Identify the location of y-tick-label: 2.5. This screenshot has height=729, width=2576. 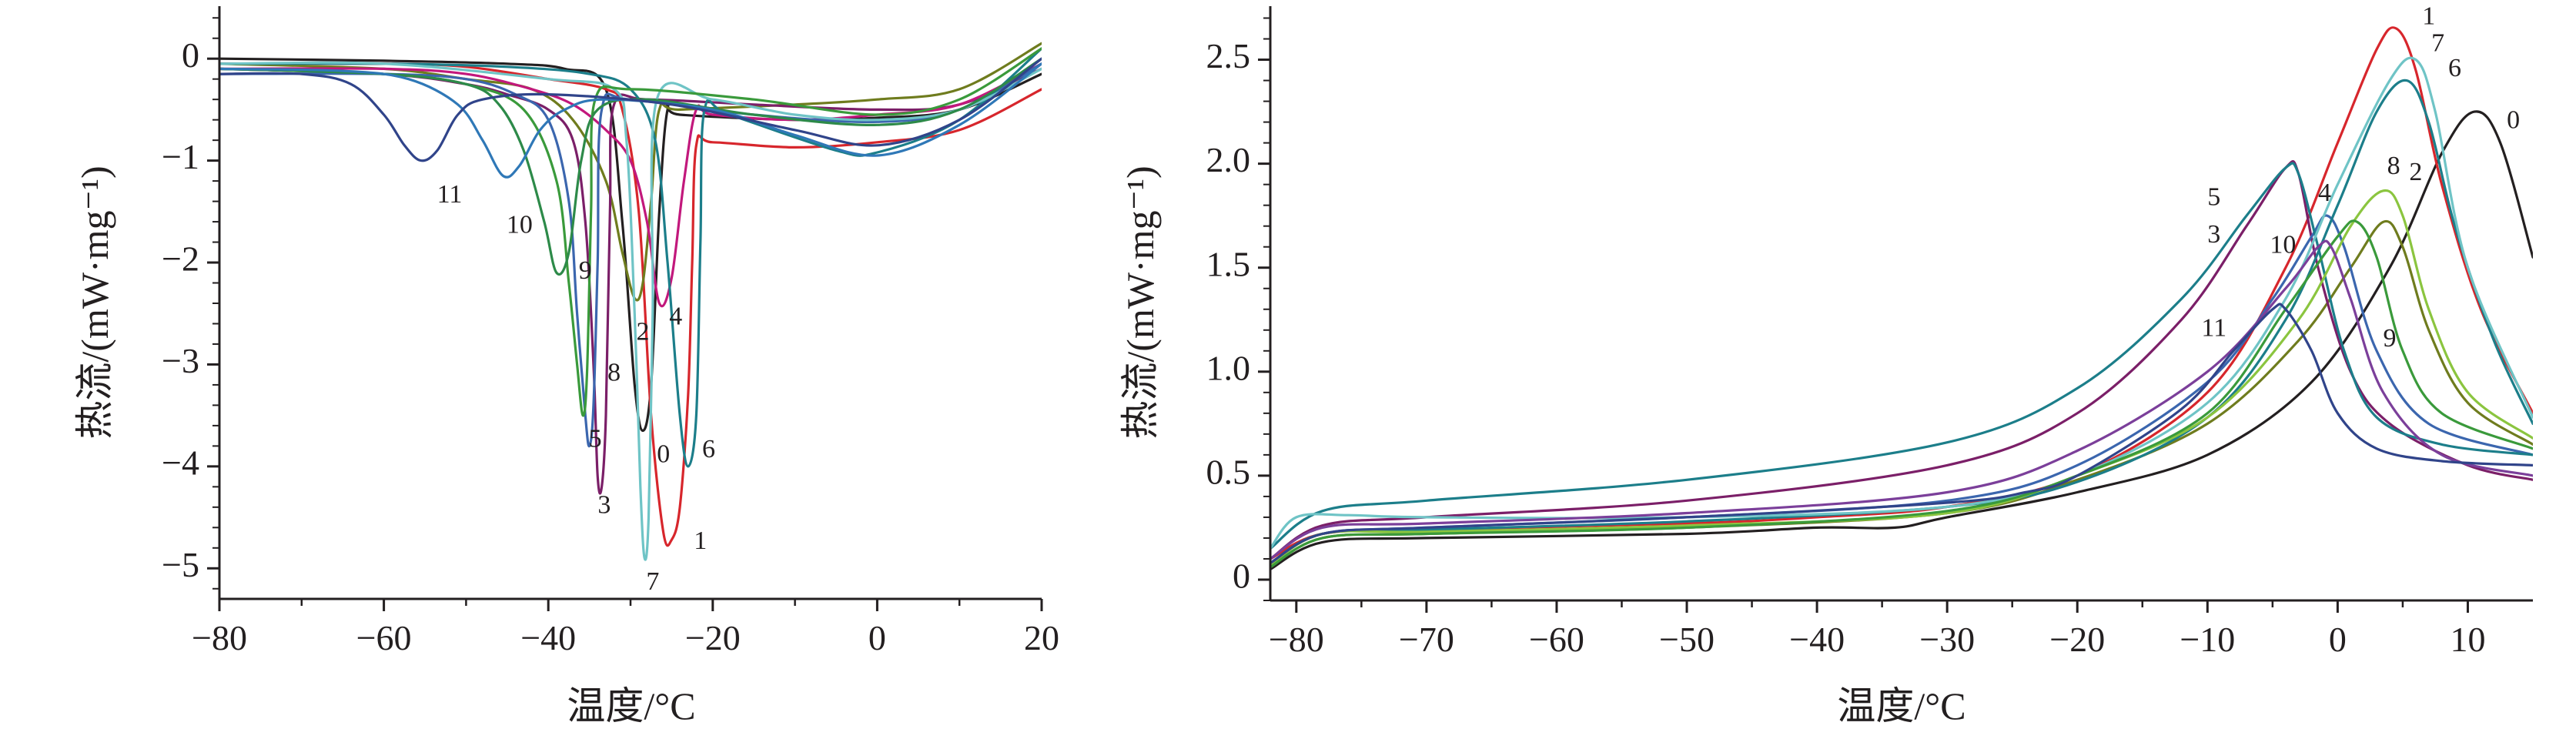
(1228, 55).